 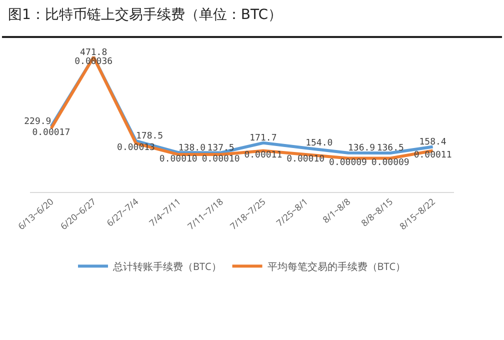 What do you see at coordinates (192, 148) in the screenshot?
I see `data-label: 138.0` at bounding box center [192, 148].